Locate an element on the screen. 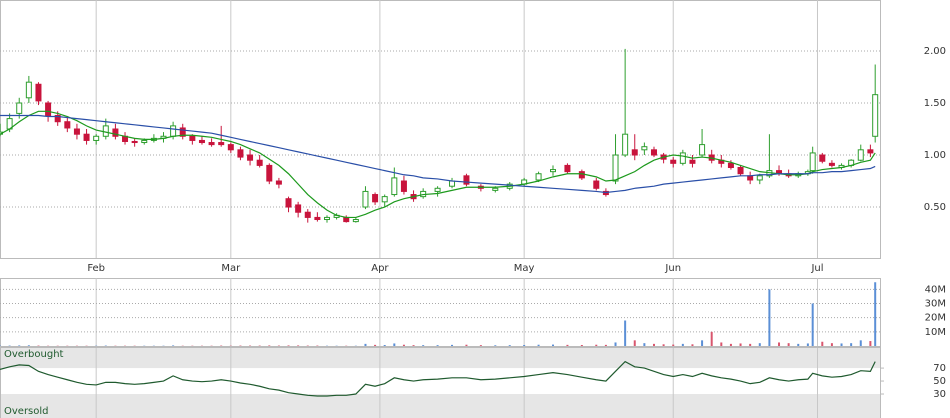  oscillator-line is located at coordinates (438, 378).